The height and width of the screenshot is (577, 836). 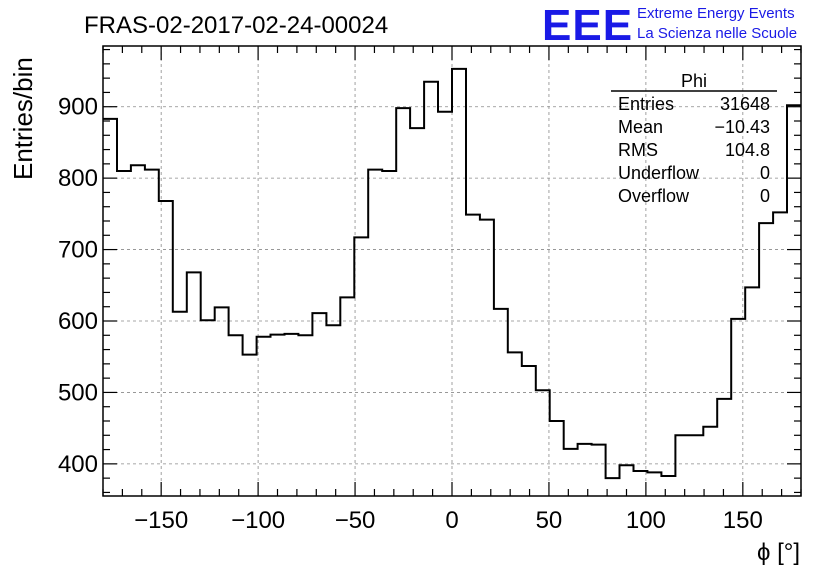 What do you see at coordinates (78, 178) in the screenshot?
I see `y-tick-label: 800` at bounding box center [78, 178].